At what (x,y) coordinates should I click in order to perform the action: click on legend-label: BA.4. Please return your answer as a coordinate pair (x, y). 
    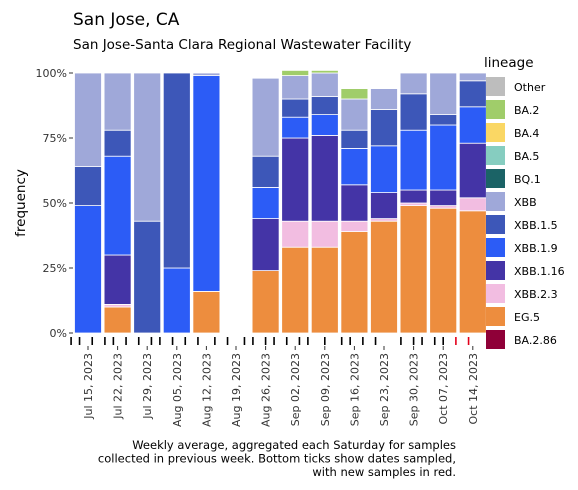
    Looking at the image, I should click on (526, 133).